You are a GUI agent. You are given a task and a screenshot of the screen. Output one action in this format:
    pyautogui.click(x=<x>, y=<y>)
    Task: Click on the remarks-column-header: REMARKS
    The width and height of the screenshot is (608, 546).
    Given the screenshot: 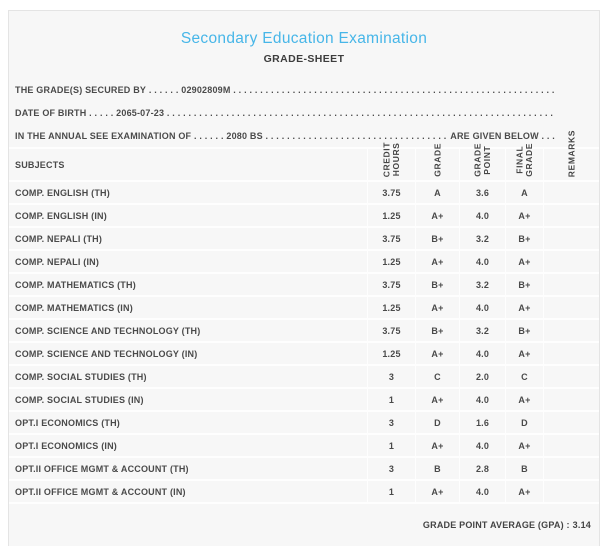 What is the action you would take?
    pyautogui.click(x=571, y=156)
    